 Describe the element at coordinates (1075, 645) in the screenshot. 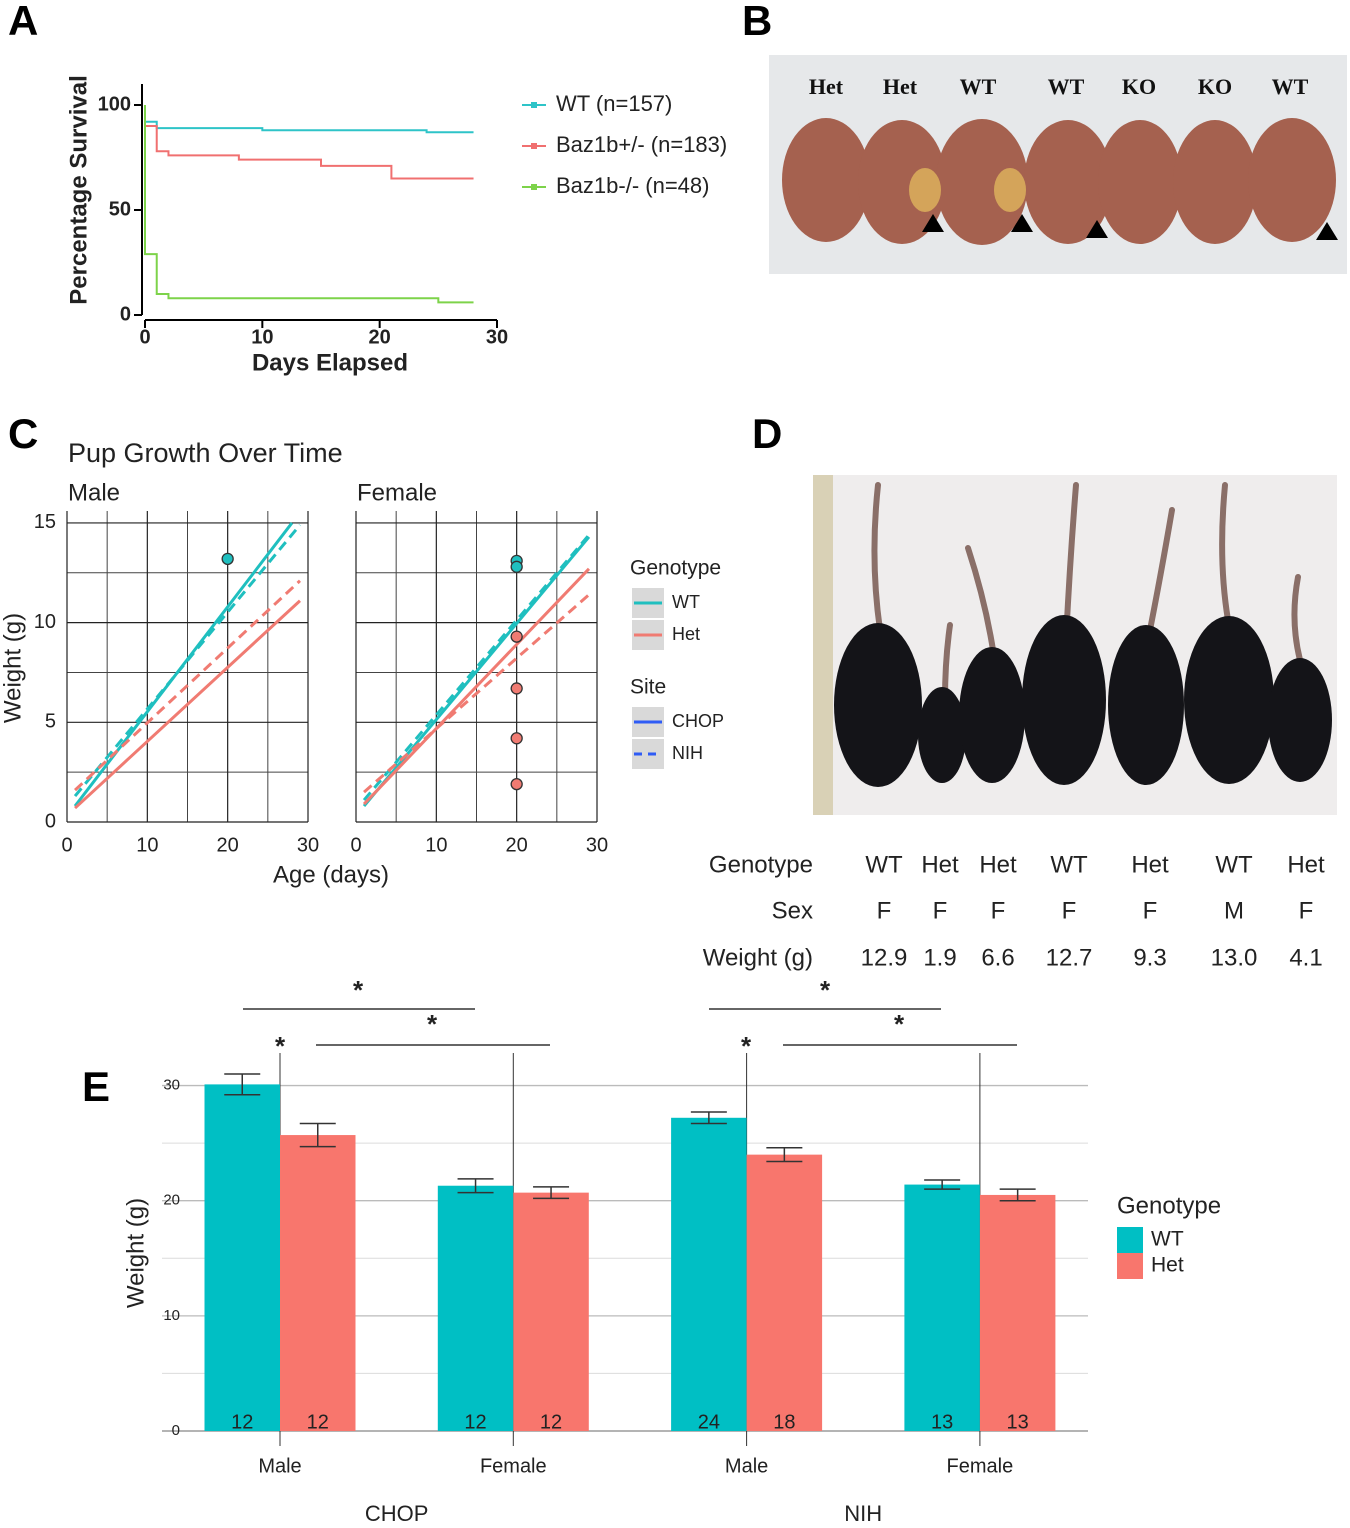

I see `photo-mice` at that location.